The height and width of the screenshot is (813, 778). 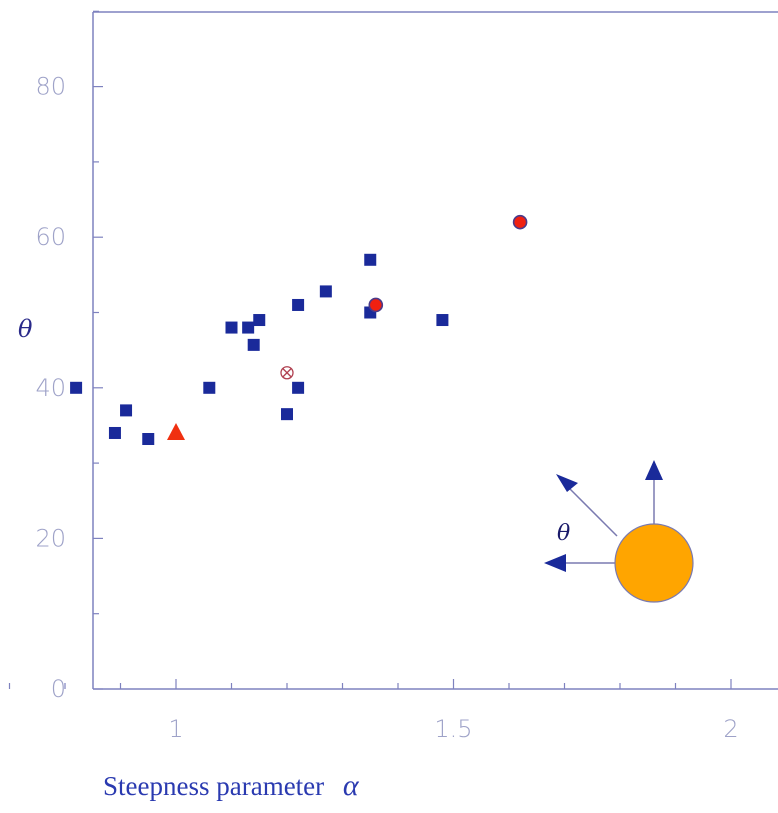 What do you see at coordinates (591, 510) in the screenshot?
I see `inset-arrow-diagonal` at bounding box center [591, 510].